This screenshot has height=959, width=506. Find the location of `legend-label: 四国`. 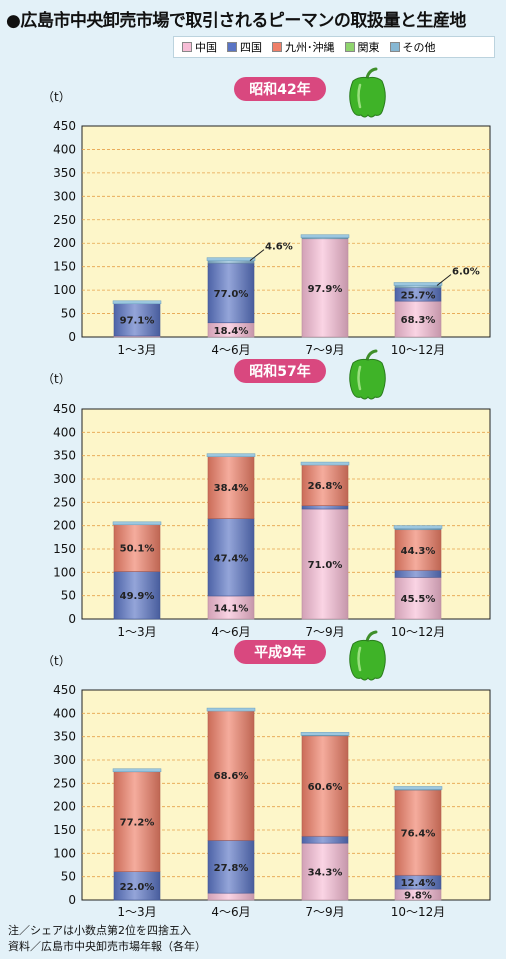

legend-label: 四国 is located at coordinates (251, 47).